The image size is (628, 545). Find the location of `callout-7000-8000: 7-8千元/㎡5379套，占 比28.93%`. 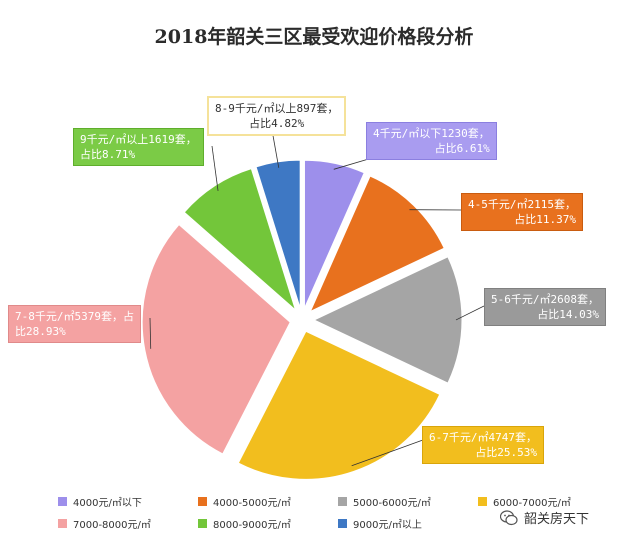

callout-7000-8000: 7-8千元/㎡5379套，占 比28.93% is located at coordinates (74, 324).